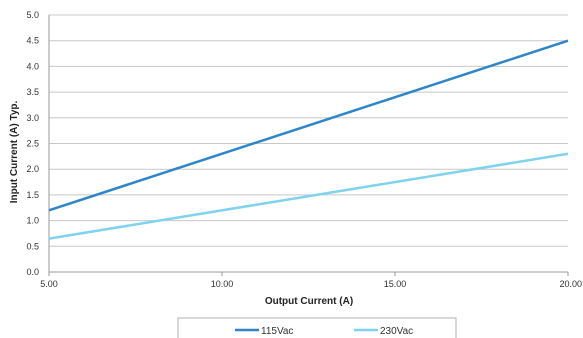 The width and height of the screenshot is (583, 338). I want to click on x-tick-label: 5.00, so click(49, 284).